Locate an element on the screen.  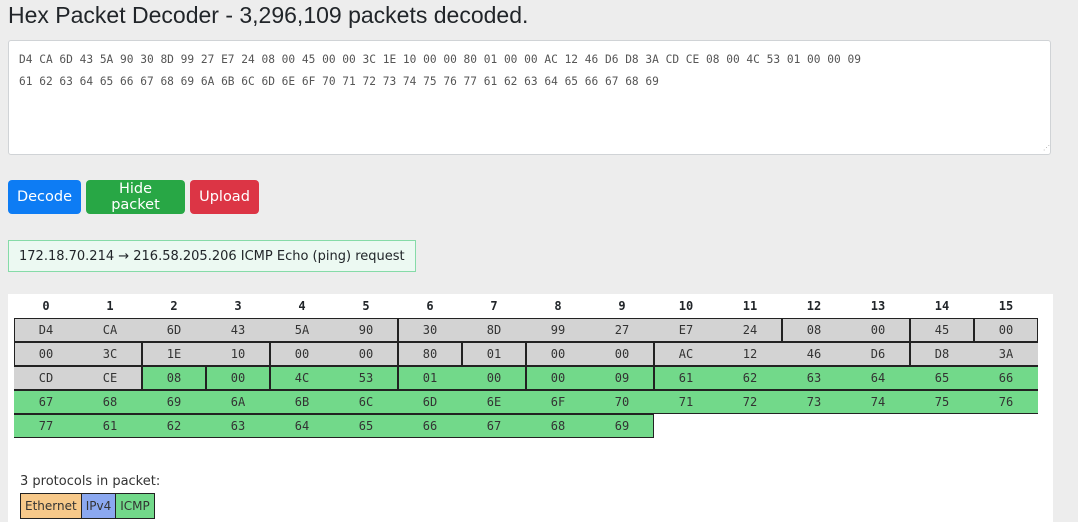
byte-cell: 75 is located at coordinates (942, 402).